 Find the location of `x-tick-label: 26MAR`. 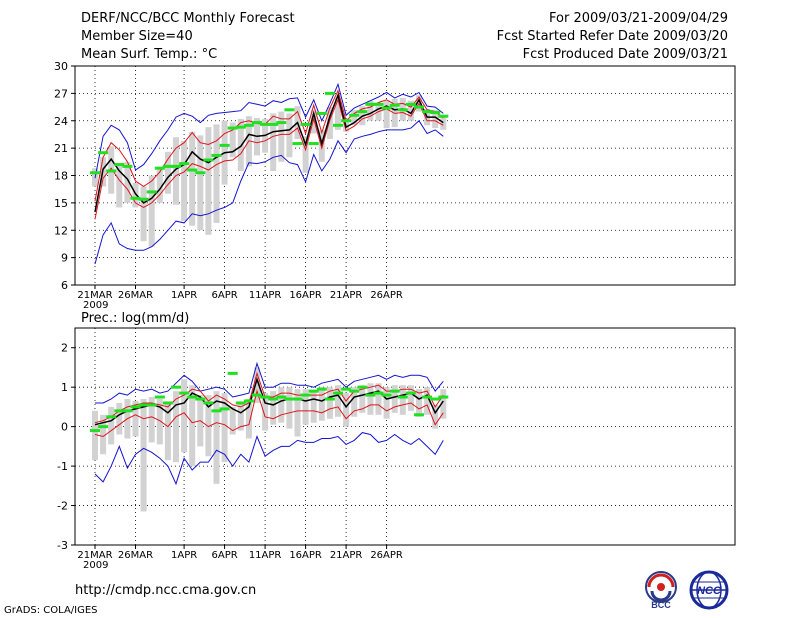

x-tick-label: 26MAR is located at coordinates (135, 295).